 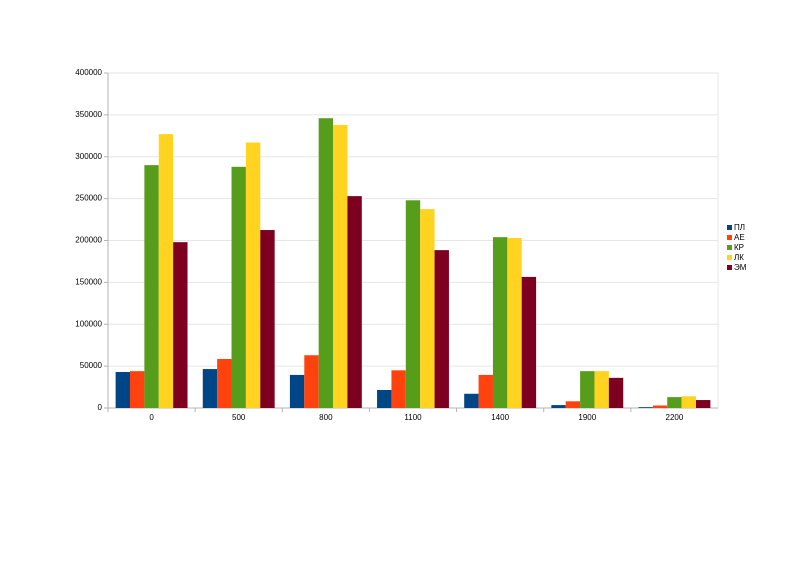 I want to click on x-tick-label: 500, so click(x=239, y=417).